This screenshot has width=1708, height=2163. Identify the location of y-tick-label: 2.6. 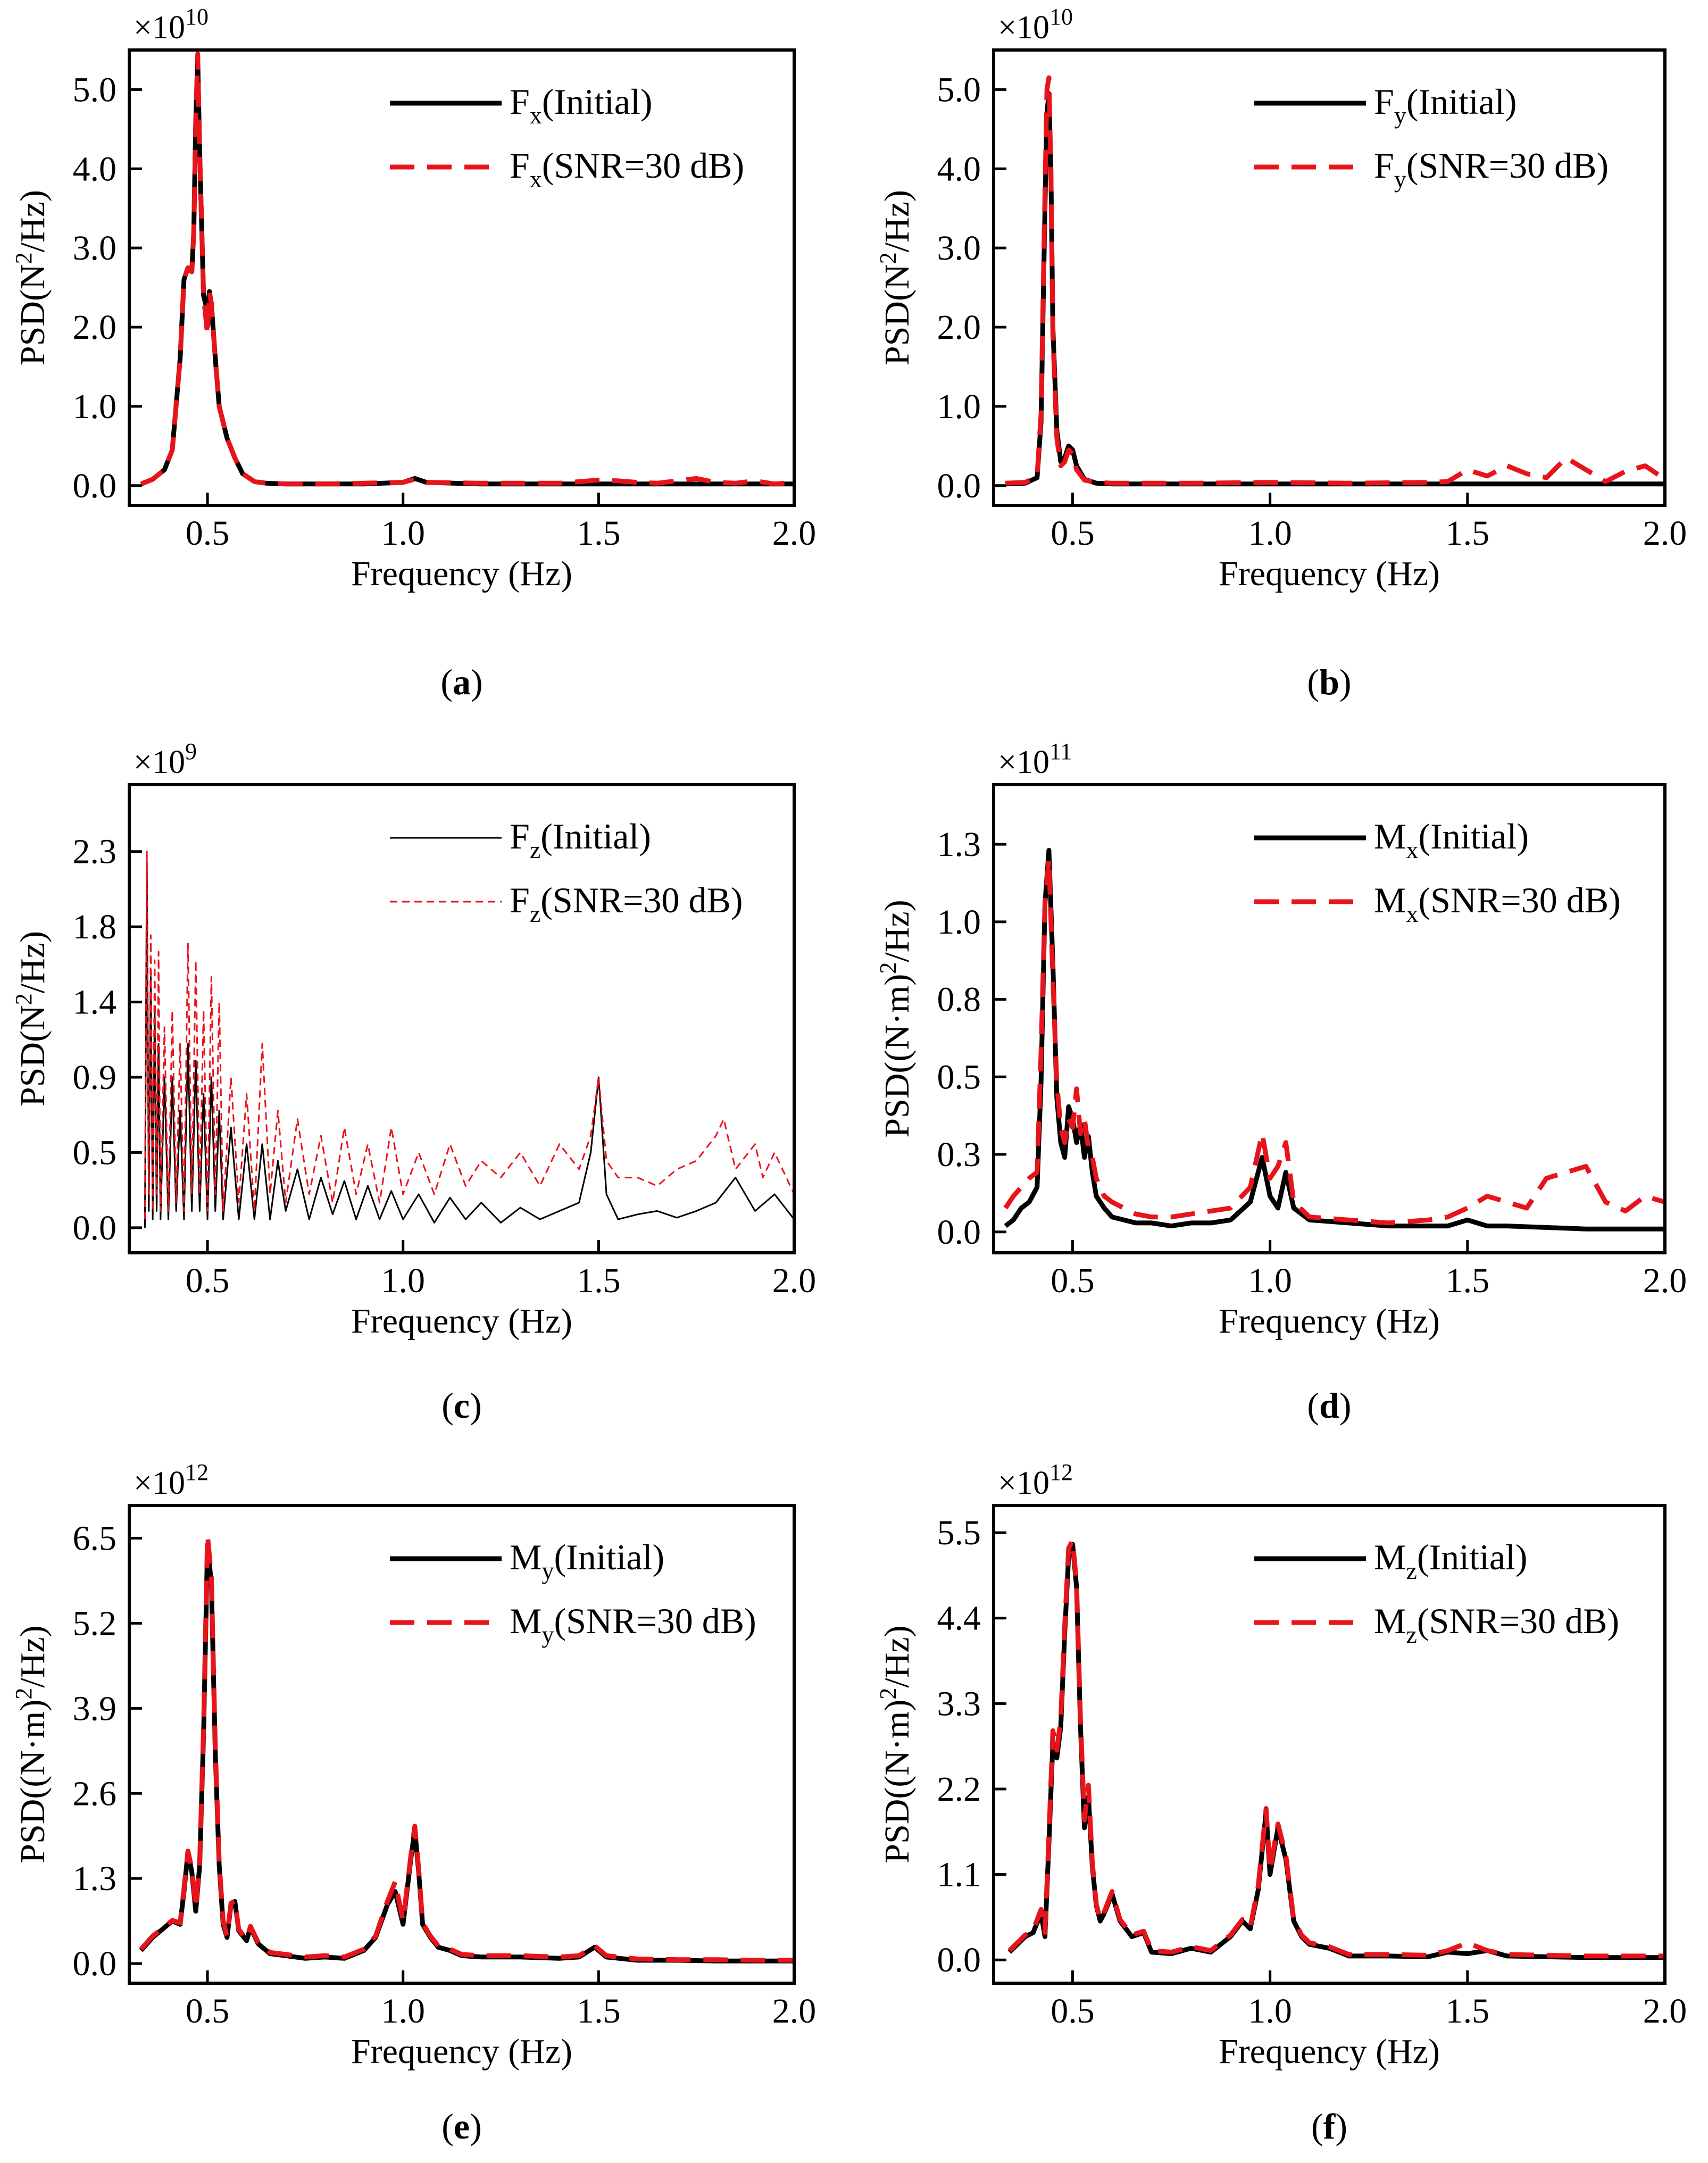
(95, 1793).